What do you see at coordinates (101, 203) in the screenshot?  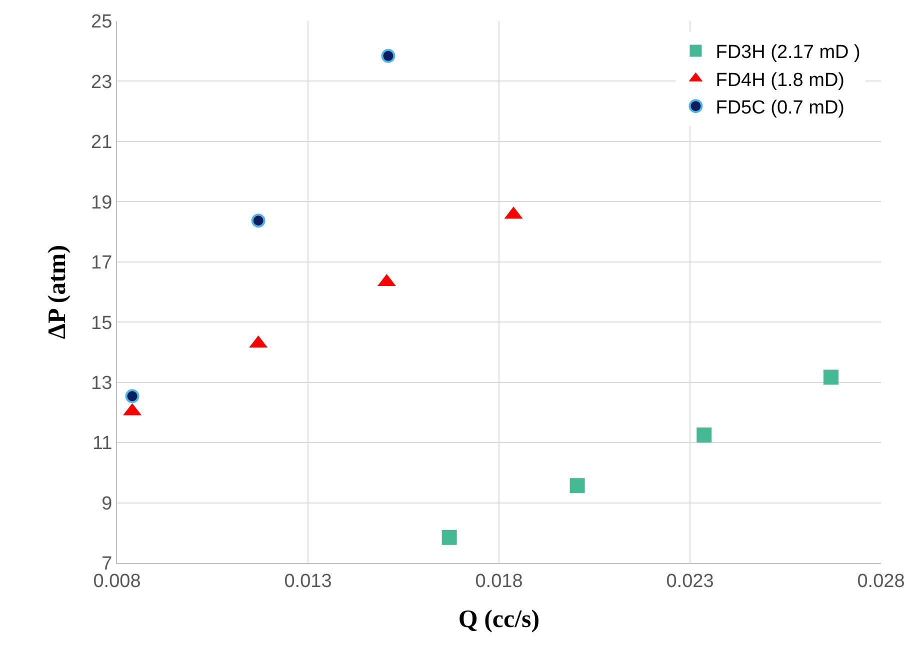 I see `y-tick-label: 19` at bounding box center [101, 203].